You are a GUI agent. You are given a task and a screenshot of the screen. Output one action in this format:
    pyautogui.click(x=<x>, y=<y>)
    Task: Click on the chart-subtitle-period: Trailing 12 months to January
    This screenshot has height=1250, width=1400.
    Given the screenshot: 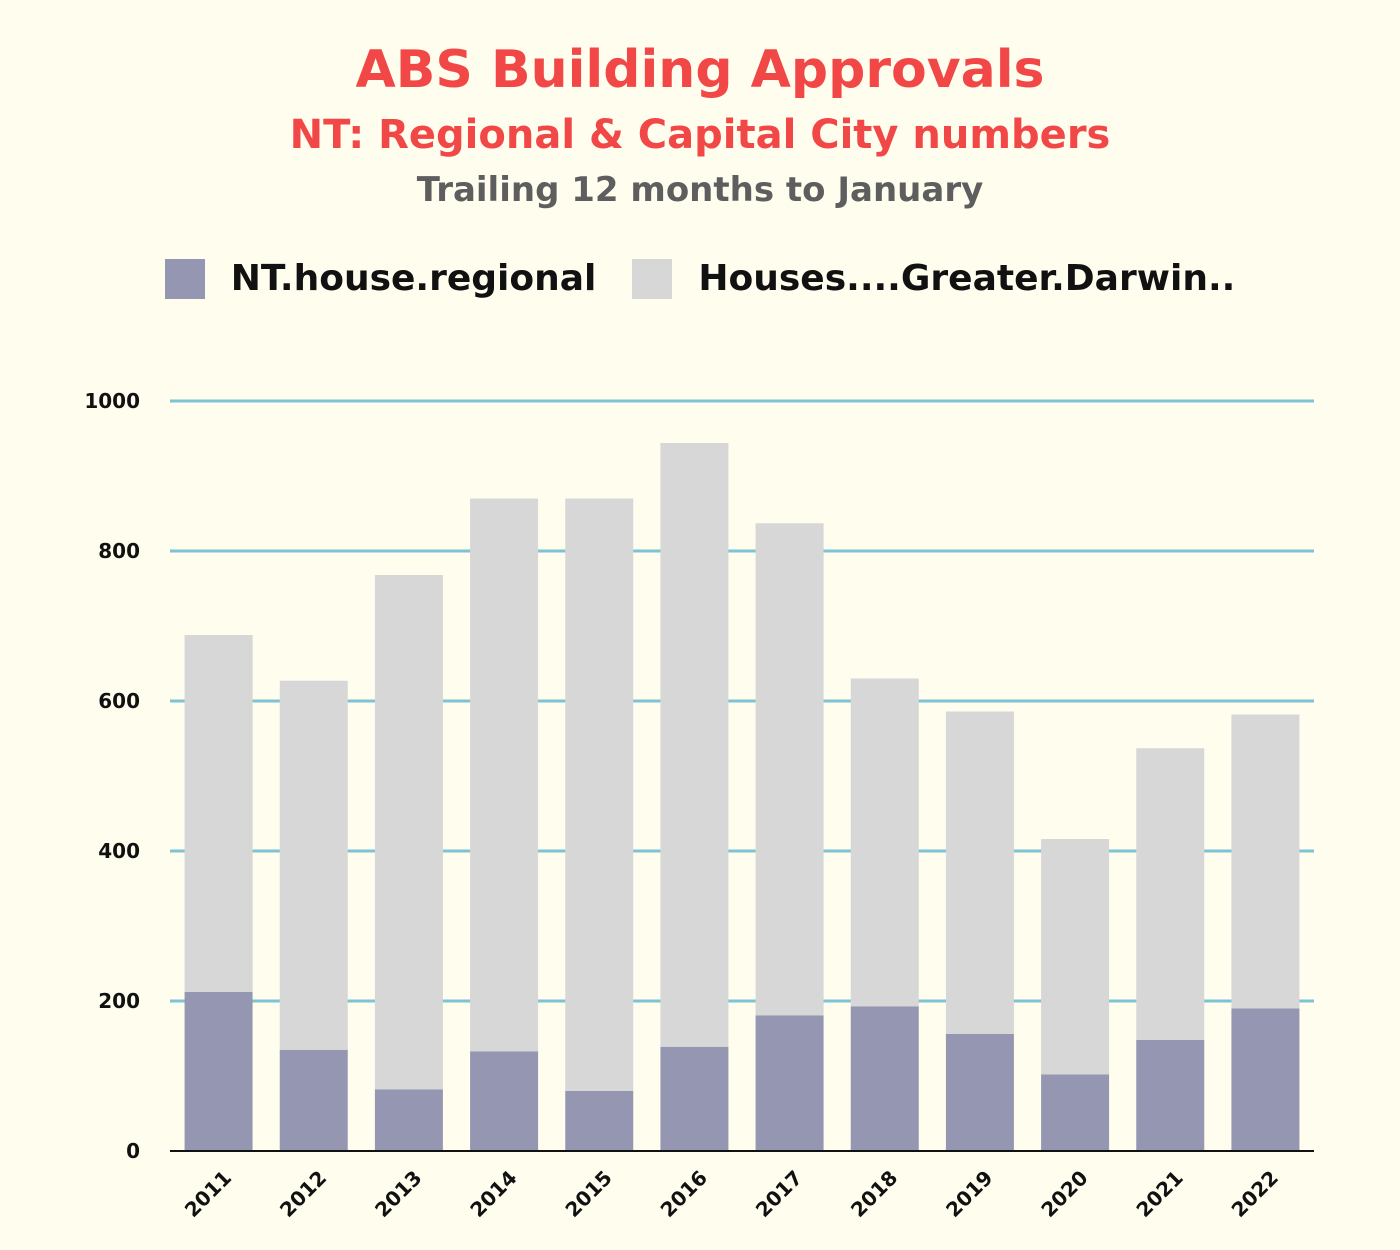 What is the action you would take?
    pyautogui.click(x=700, y=190)
    